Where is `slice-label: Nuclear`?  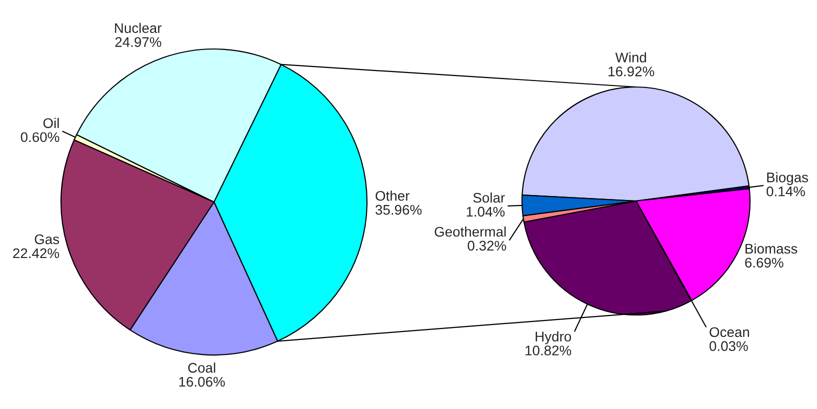
slice-label: Nuclear is located at coordinates (138, 28).